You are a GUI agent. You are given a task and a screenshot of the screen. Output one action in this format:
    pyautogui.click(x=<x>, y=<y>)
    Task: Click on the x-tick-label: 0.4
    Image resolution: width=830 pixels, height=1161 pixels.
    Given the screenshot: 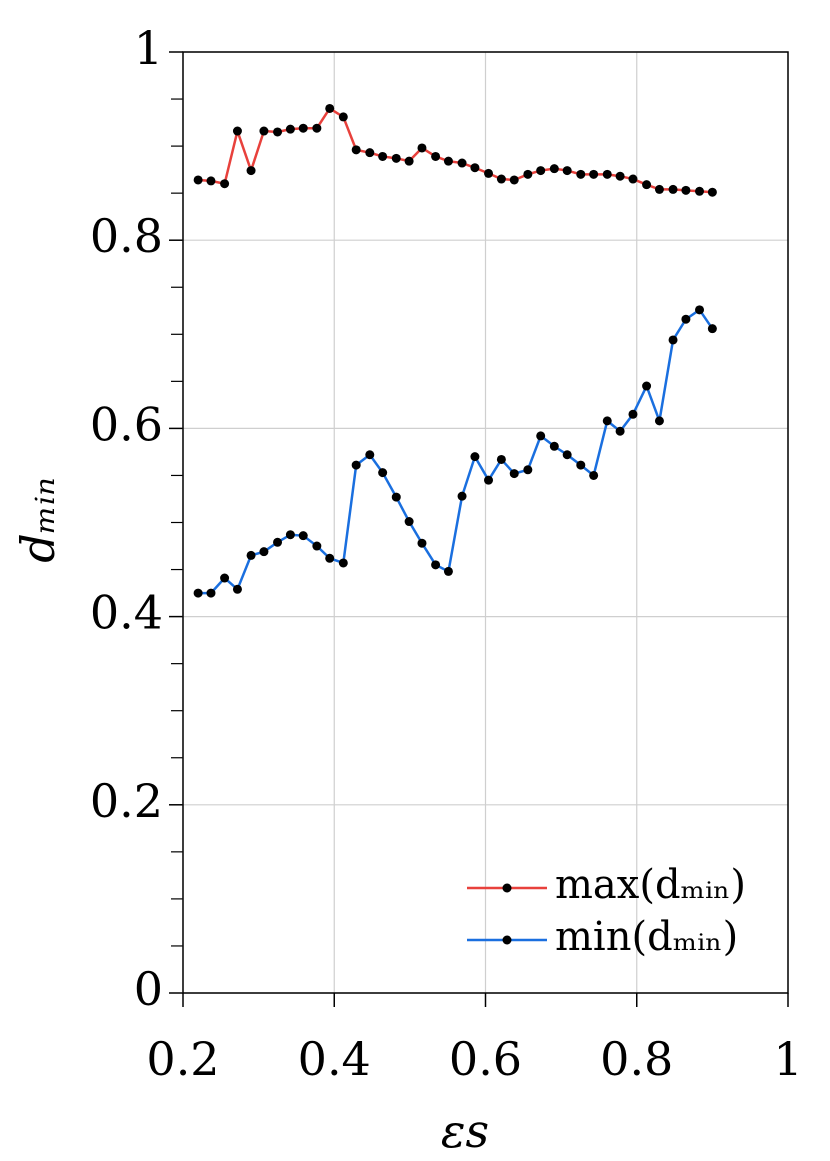 What is the action you would take?
    pyautogui.click(x=334, y=1059)
    